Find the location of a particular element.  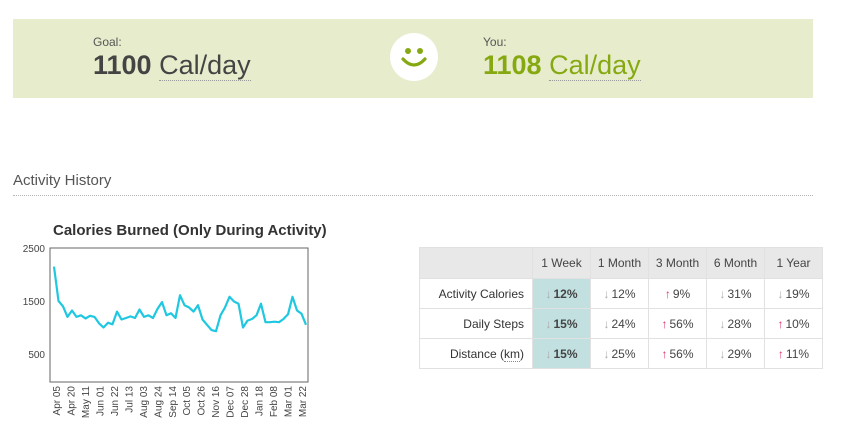

daily-steps-row: Daily Steps ↓ 15% ↓ 24% ↑ 56% ↓ 28% ↑ 10% is located at coordinates (621, 323).